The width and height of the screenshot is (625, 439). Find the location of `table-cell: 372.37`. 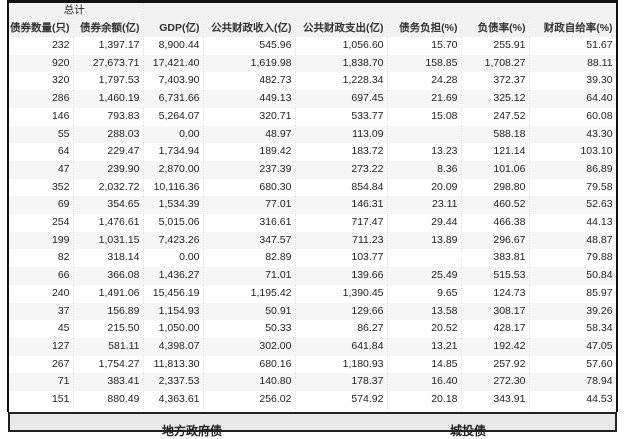

table-cell: 372.37 is located at coordinates (495, 81).